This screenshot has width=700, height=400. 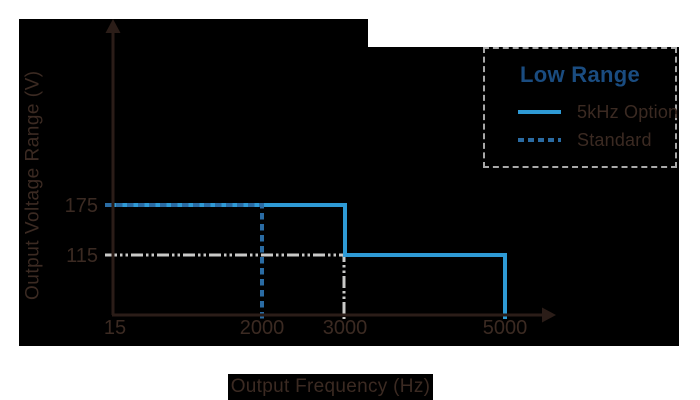 I want to click on x-tick-label-2000: 2000, so click(x=262, y=328).